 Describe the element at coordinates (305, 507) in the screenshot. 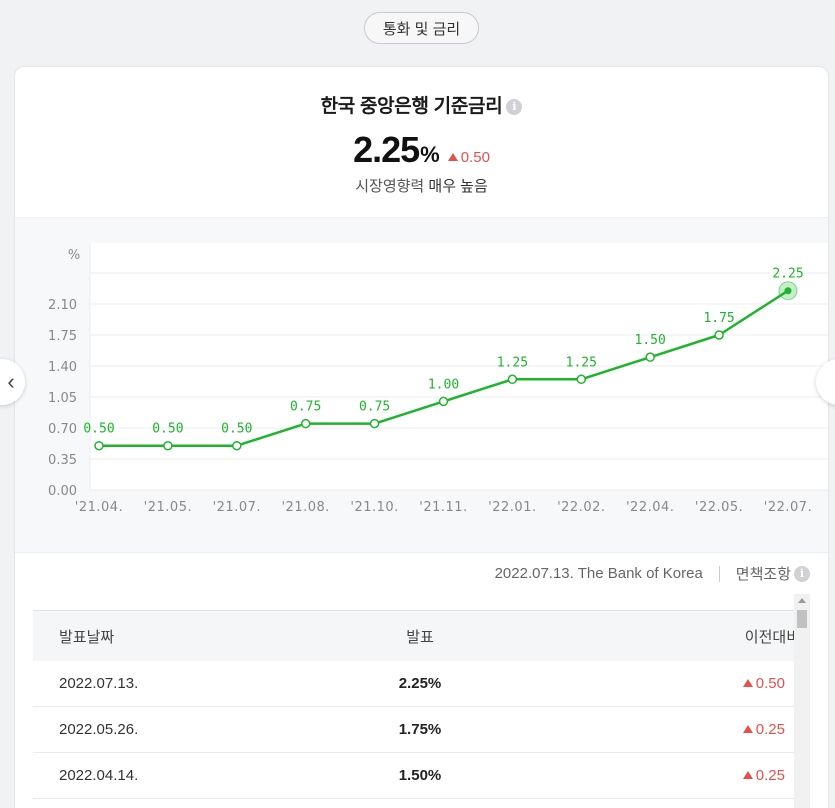

I see `x-tick-label: '21.08.` at that location.